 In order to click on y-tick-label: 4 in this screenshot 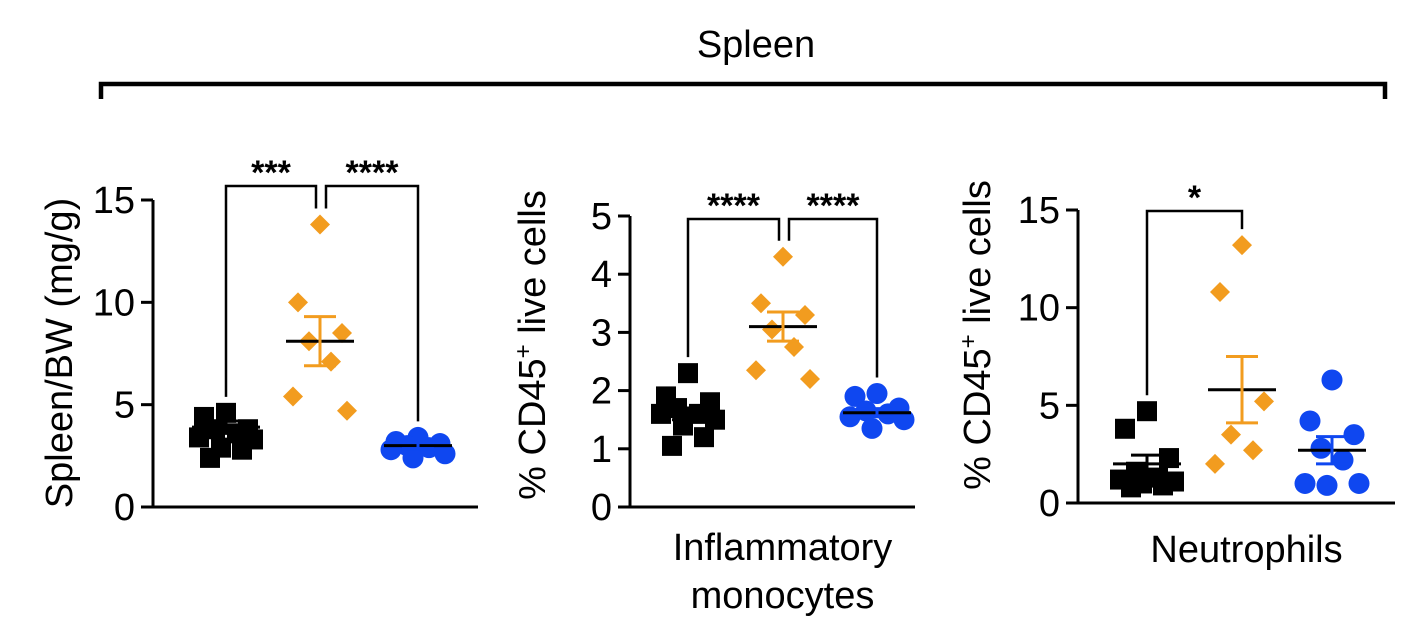, I will do `click(601, 275)`.